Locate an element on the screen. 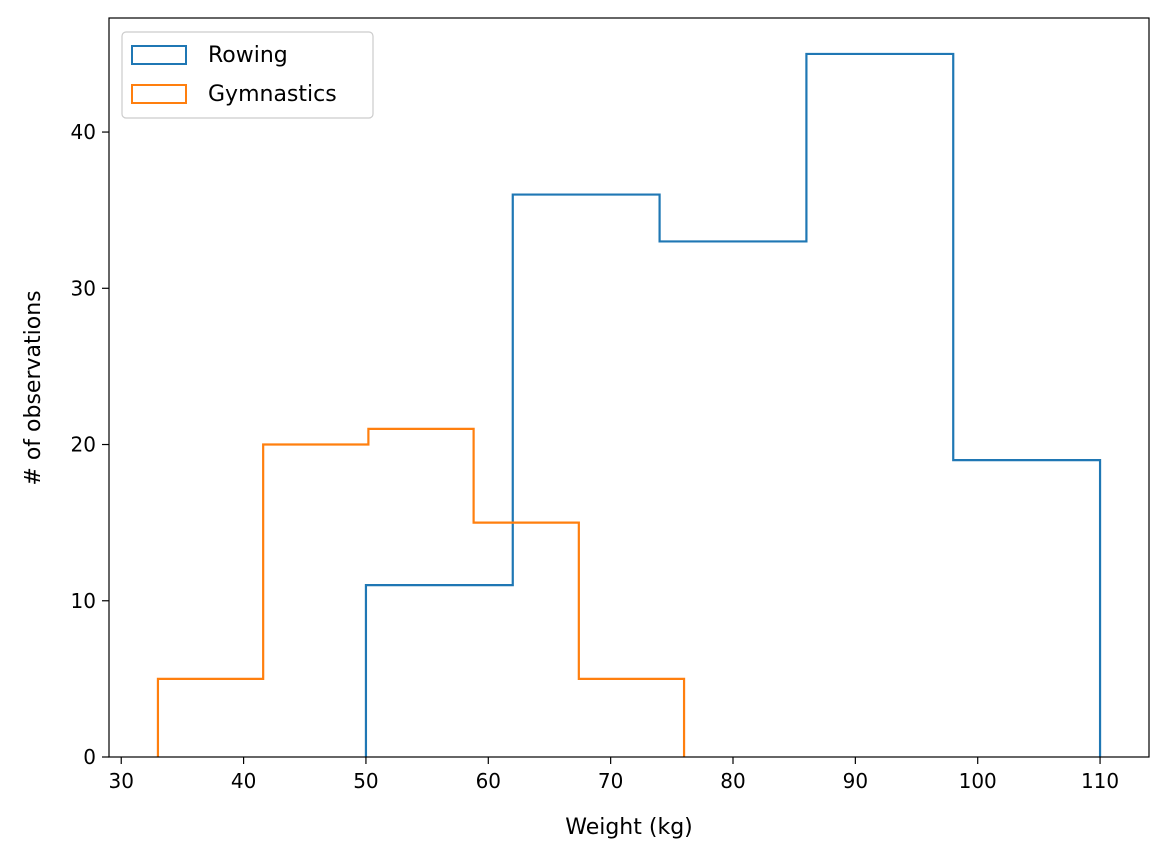 Image resolution: width=1169 pixels, height=862 pixels. y-tick-label: 40 is located at coordinates (83, 132).